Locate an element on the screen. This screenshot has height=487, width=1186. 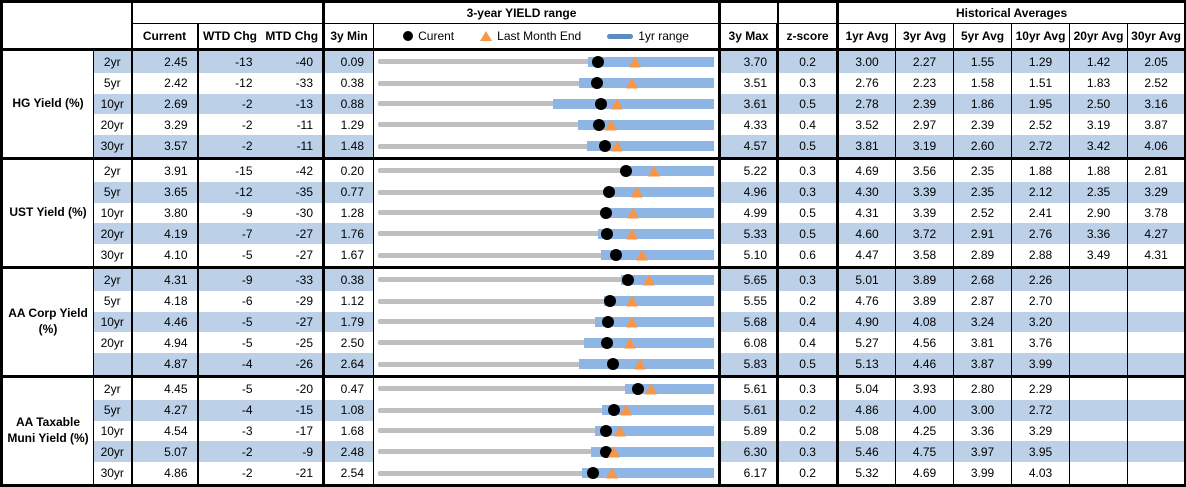
table-row: 30yr 4.86 -2 -21 2.54 6.17 0.2 5.32 4.69 3.99 4.03 is located at coordinates (594, 474).